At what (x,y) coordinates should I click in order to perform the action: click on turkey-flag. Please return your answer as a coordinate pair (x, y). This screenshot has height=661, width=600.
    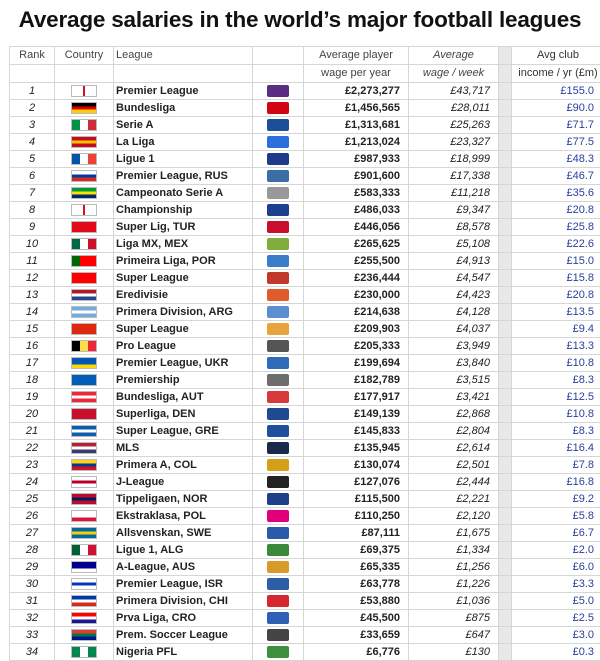
    Looking at the image, I should click on (84, 227).